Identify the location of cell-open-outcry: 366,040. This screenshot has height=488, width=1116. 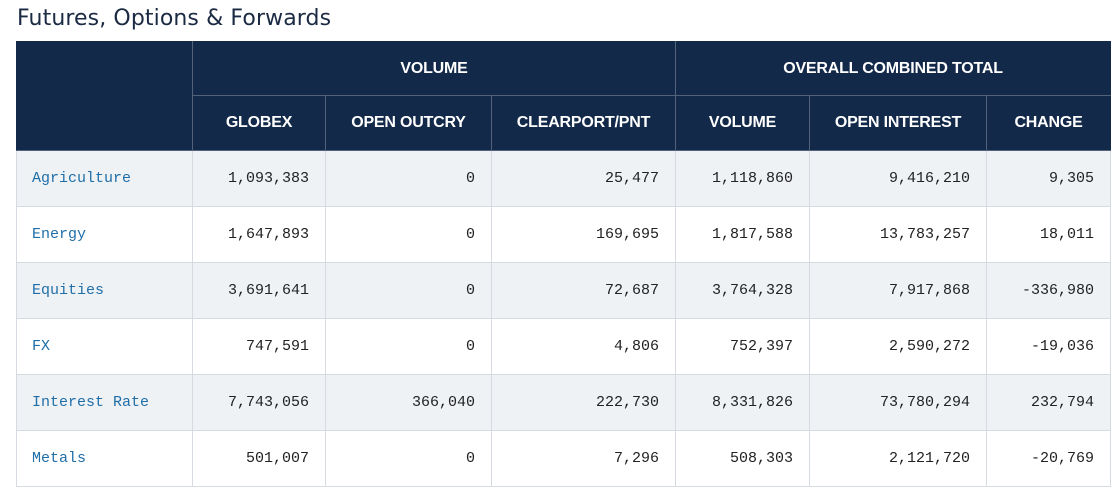
(408, 402).